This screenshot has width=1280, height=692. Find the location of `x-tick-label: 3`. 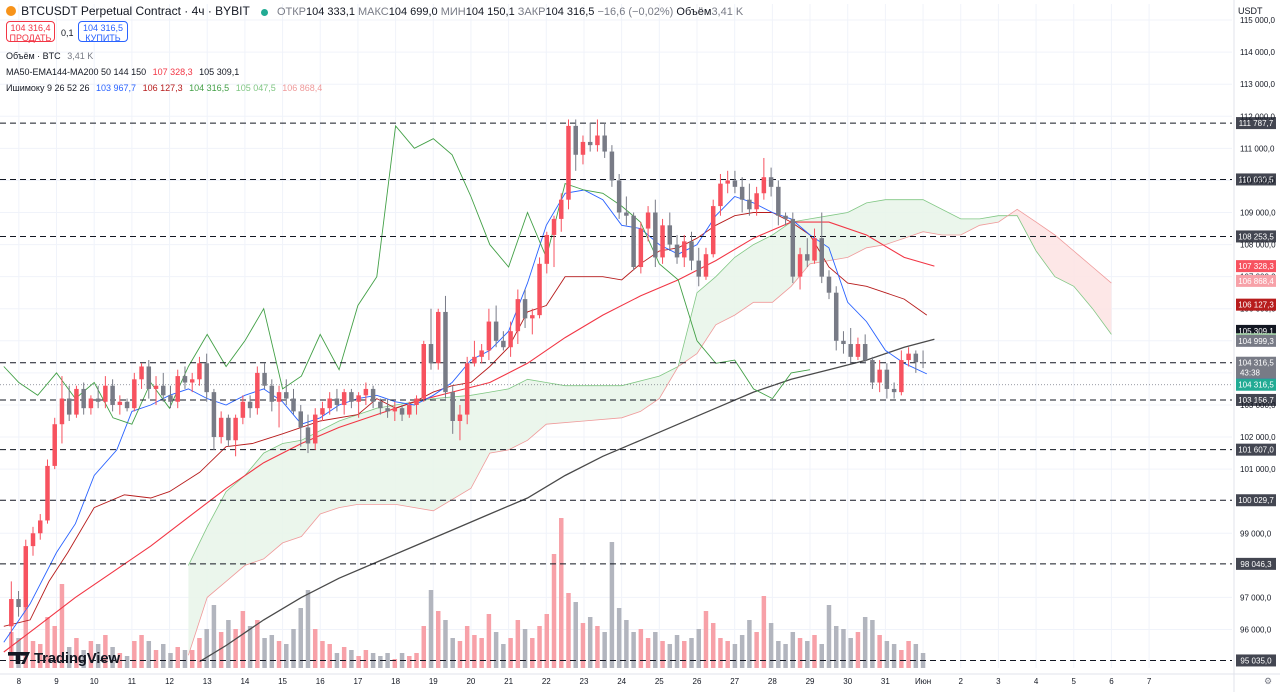

x-tick-label: 3 is located at coordinates (998, 681).